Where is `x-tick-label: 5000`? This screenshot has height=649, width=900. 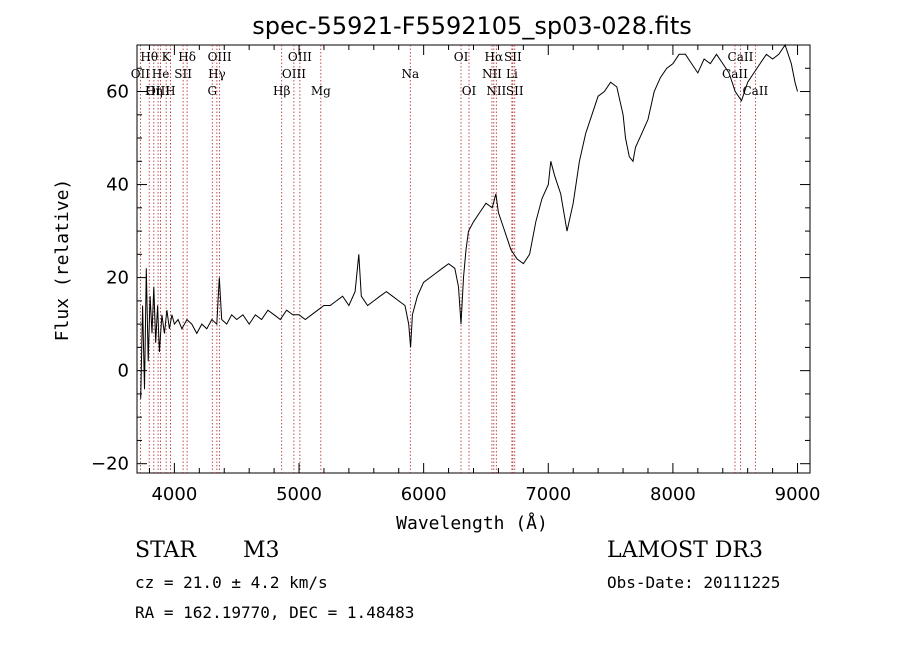
x-tick-label: 5000 is located at coordinates (299, 494).